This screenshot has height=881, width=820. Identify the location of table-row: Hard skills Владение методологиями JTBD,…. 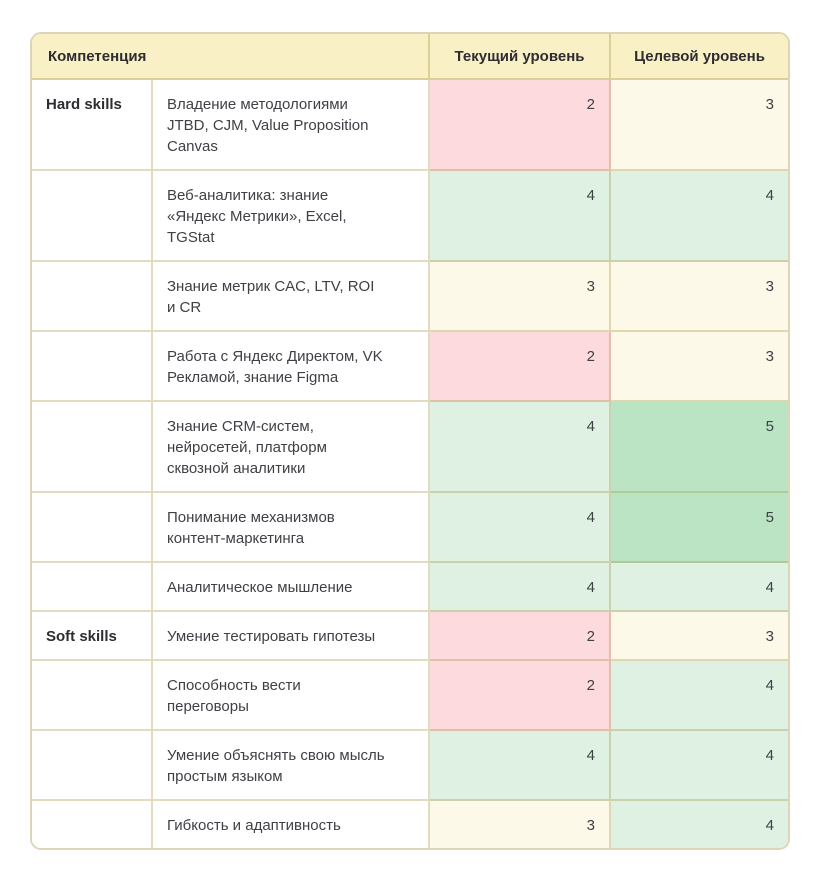
(410, 125).